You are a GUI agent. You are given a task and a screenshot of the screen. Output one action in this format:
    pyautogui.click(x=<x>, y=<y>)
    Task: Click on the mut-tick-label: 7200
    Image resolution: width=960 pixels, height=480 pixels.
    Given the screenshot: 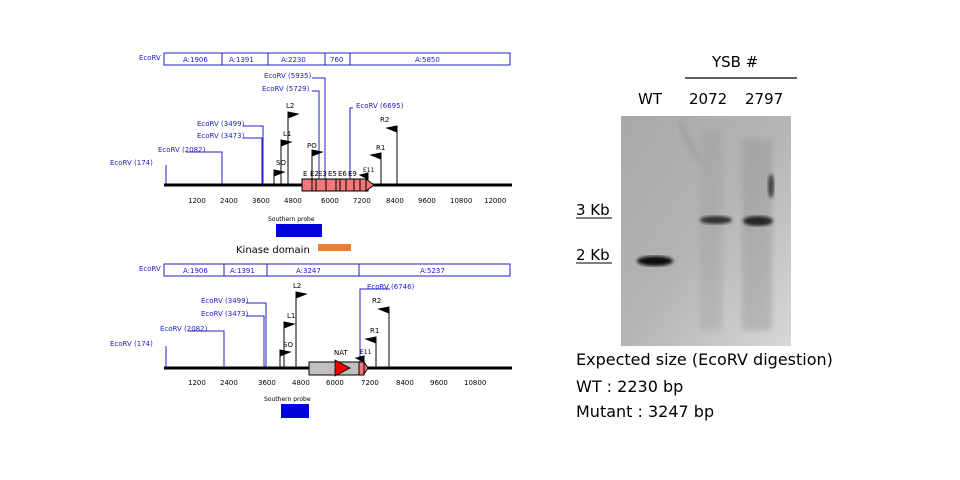 What is the action you would take?
    pyautogui.click(x=370, y=383)
    